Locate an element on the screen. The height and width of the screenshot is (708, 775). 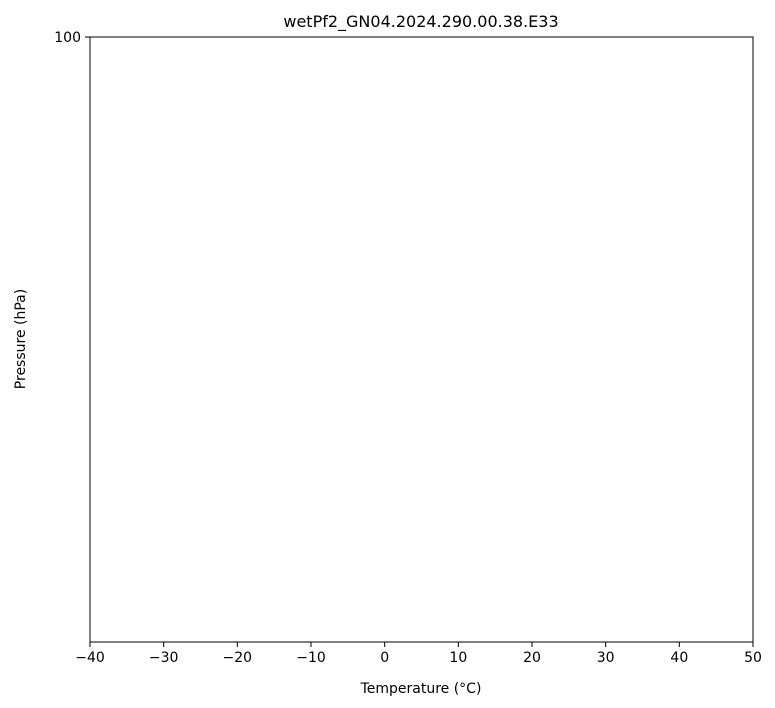
x-tick-label: 20 is located at coordinates (532, 658).